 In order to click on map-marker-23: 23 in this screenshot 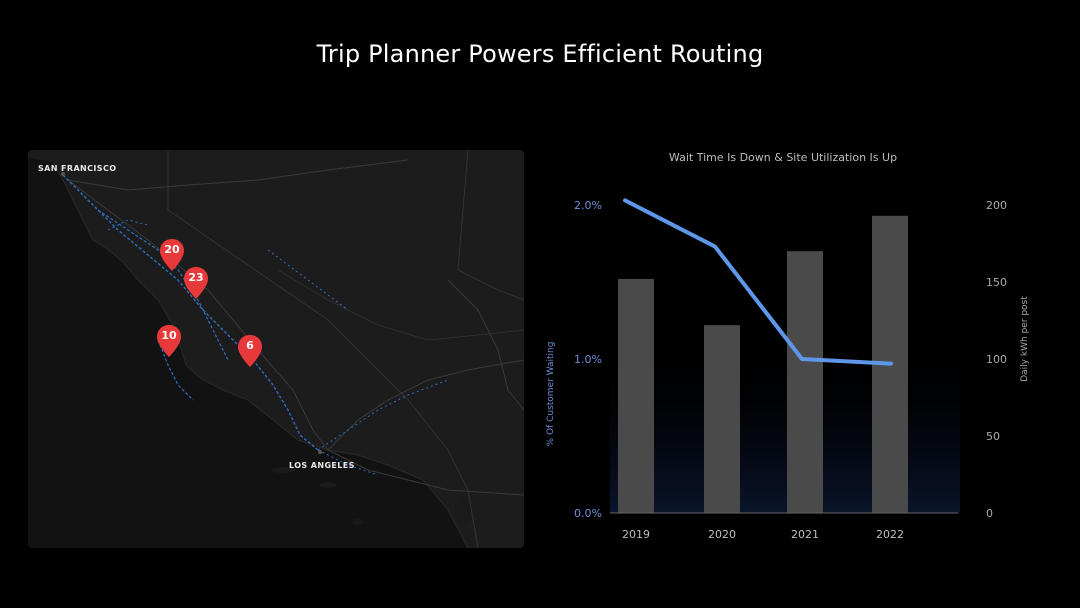, I will do `click(196, 283)`.